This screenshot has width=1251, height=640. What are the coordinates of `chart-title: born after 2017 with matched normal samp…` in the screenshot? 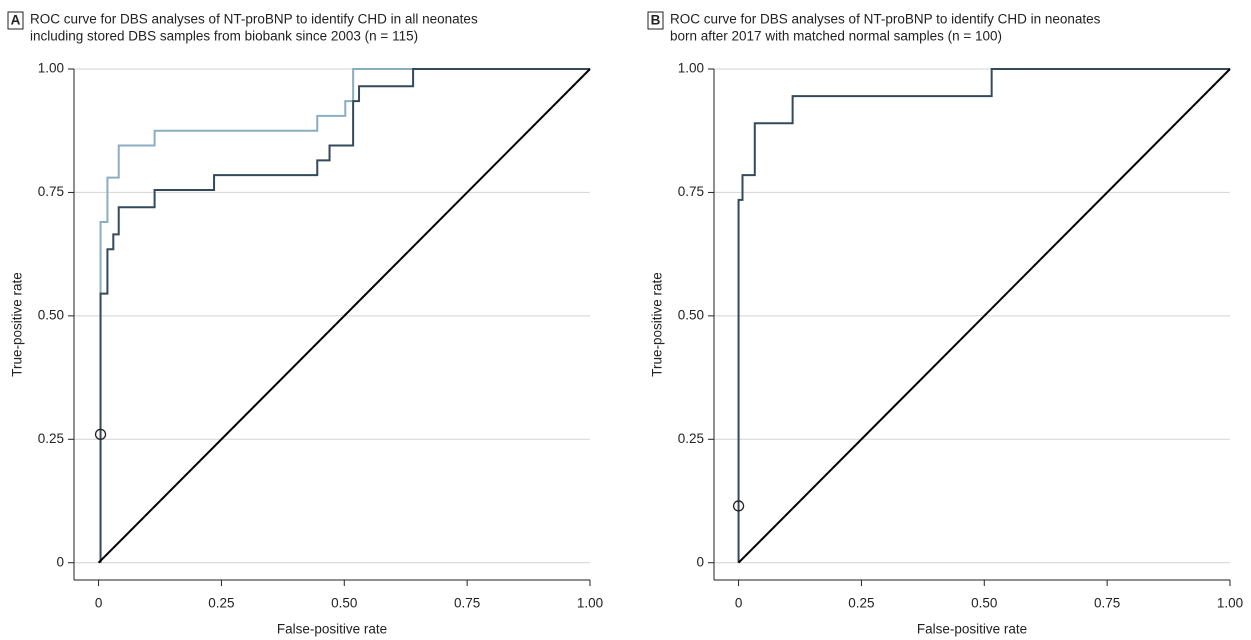 It's located at (836, 36).